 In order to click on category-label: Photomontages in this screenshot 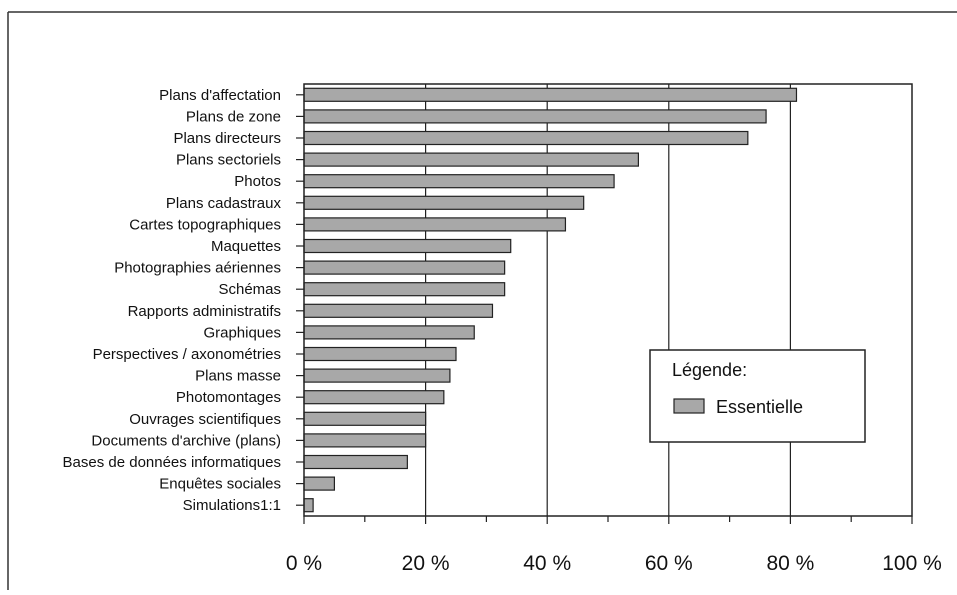, I will do `click(228, 397)`.